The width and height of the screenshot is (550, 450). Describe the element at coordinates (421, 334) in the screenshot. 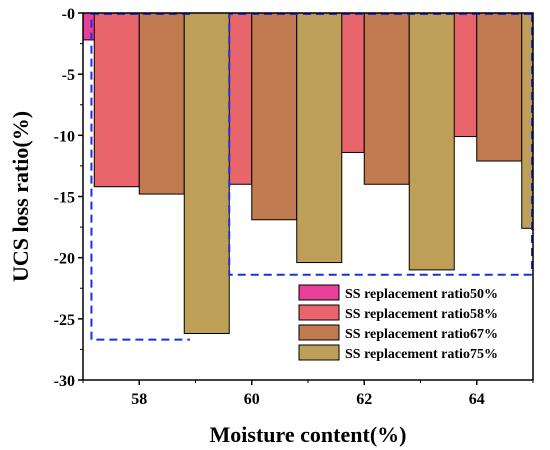

I see `legend-label-2: SS replacement ratio67%` at that location.